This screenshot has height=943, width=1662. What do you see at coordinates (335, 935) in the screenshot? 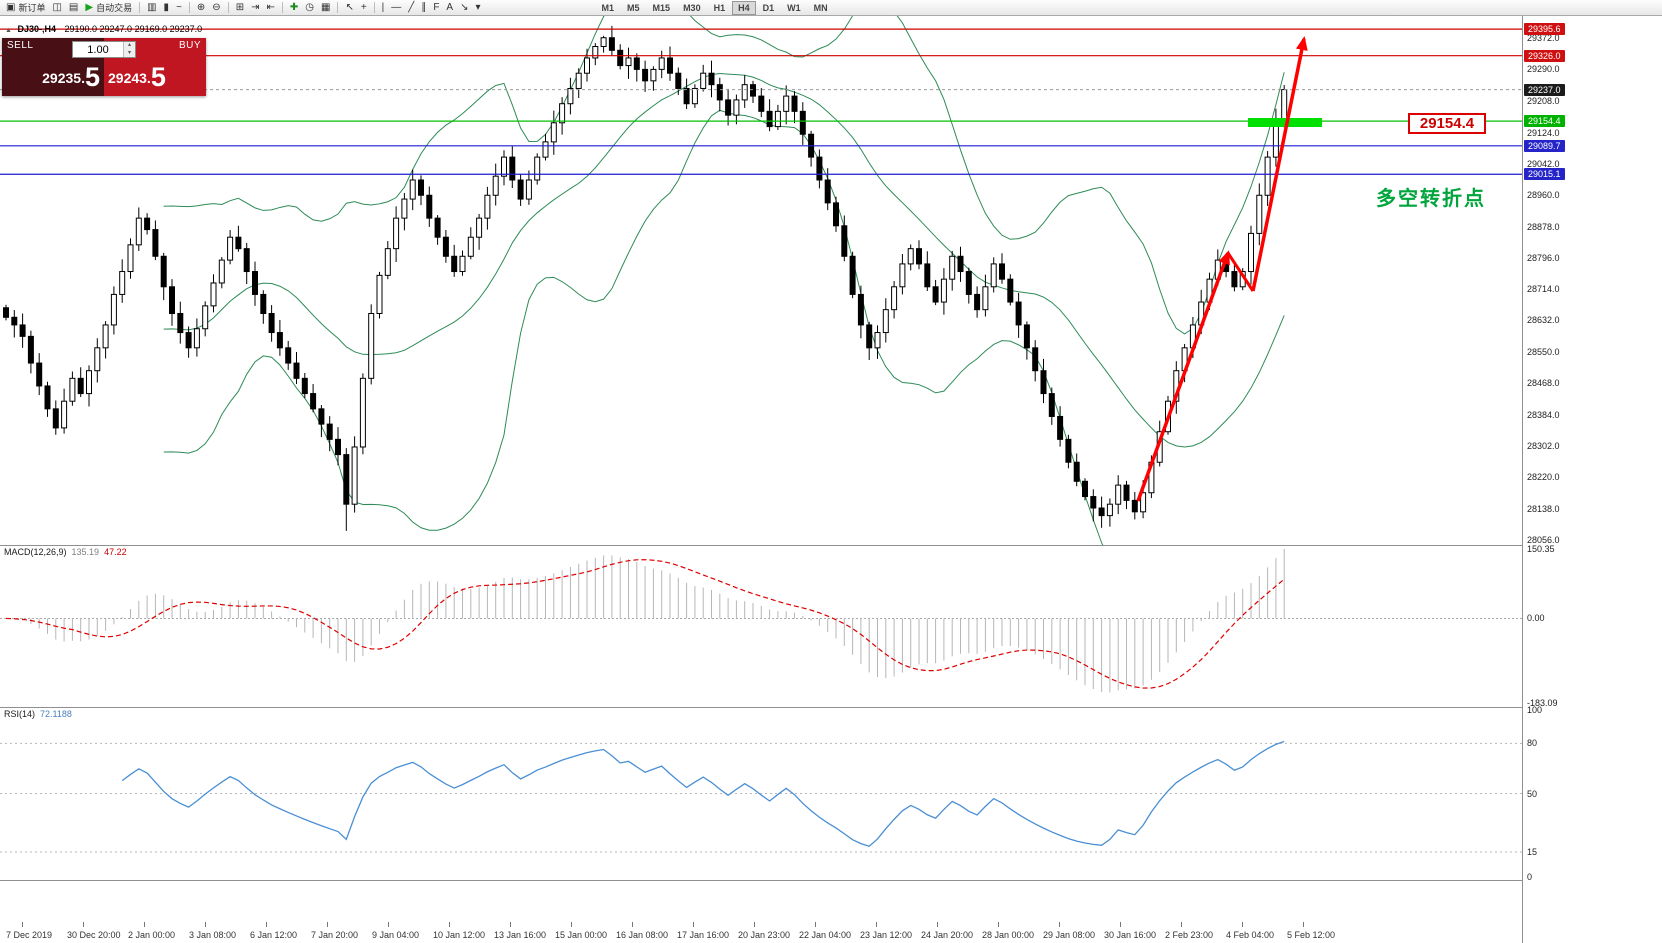
I see `time-axis-label: 7 Jan 20:00` at bounding box center [335, 935].